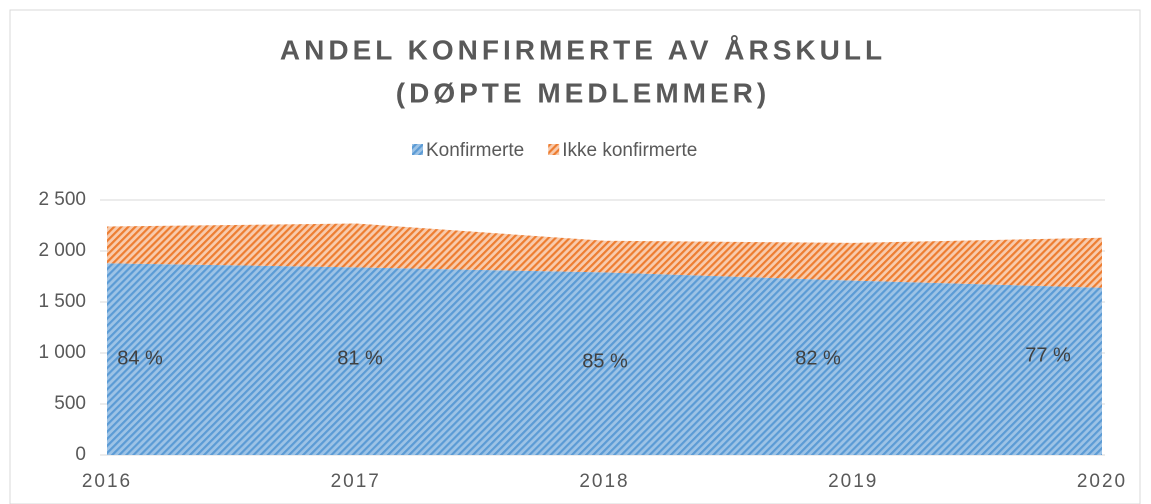 The image size is (1151, 504). What do you see at coordinates (604, 255) in the screenshot?
I see `area` at bounding box center [604, 255].